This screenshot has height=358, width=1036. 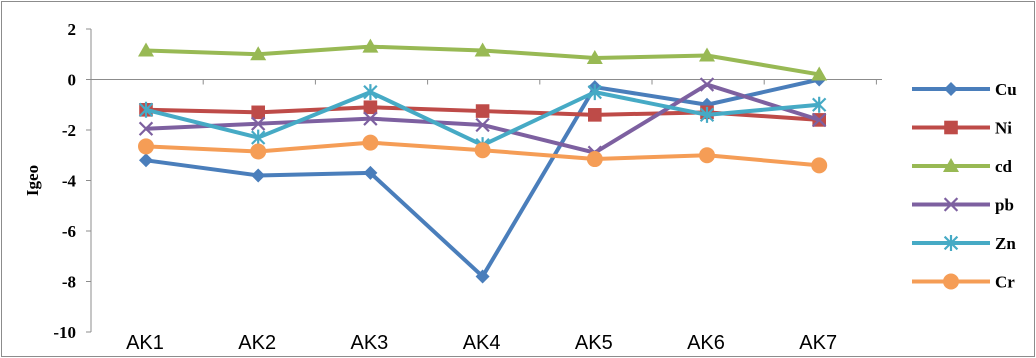 I want to click on legend-label: Cr, so click(x=1005, y=282).